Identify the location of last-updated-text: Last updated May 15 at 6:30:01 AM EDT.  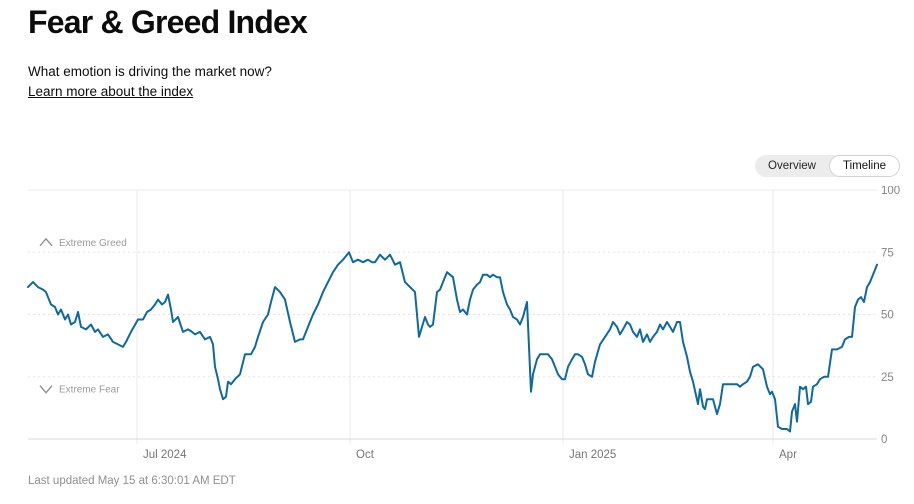
(132, 481).